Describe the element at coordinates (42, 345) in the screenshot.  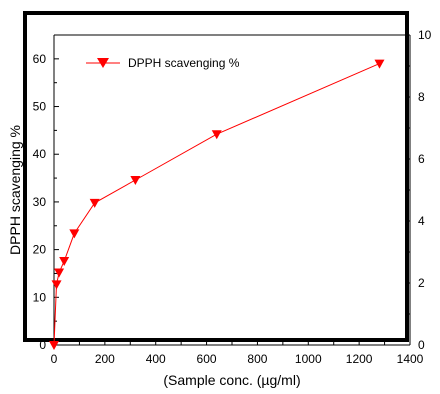
I see `y-tick-label: 0` at that location.